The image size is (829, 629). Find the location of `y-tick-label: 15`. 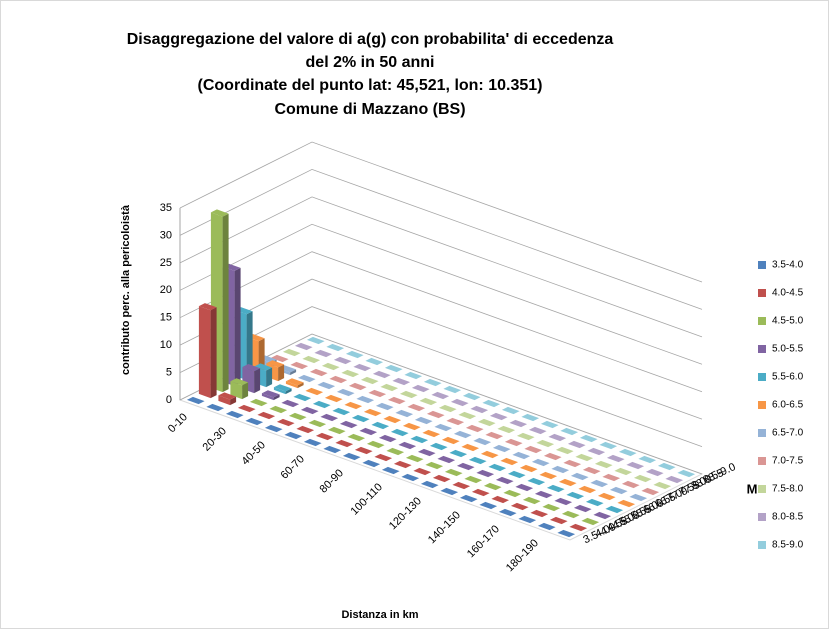

y-tick-label: 15 is located at coordinates (166, 318).